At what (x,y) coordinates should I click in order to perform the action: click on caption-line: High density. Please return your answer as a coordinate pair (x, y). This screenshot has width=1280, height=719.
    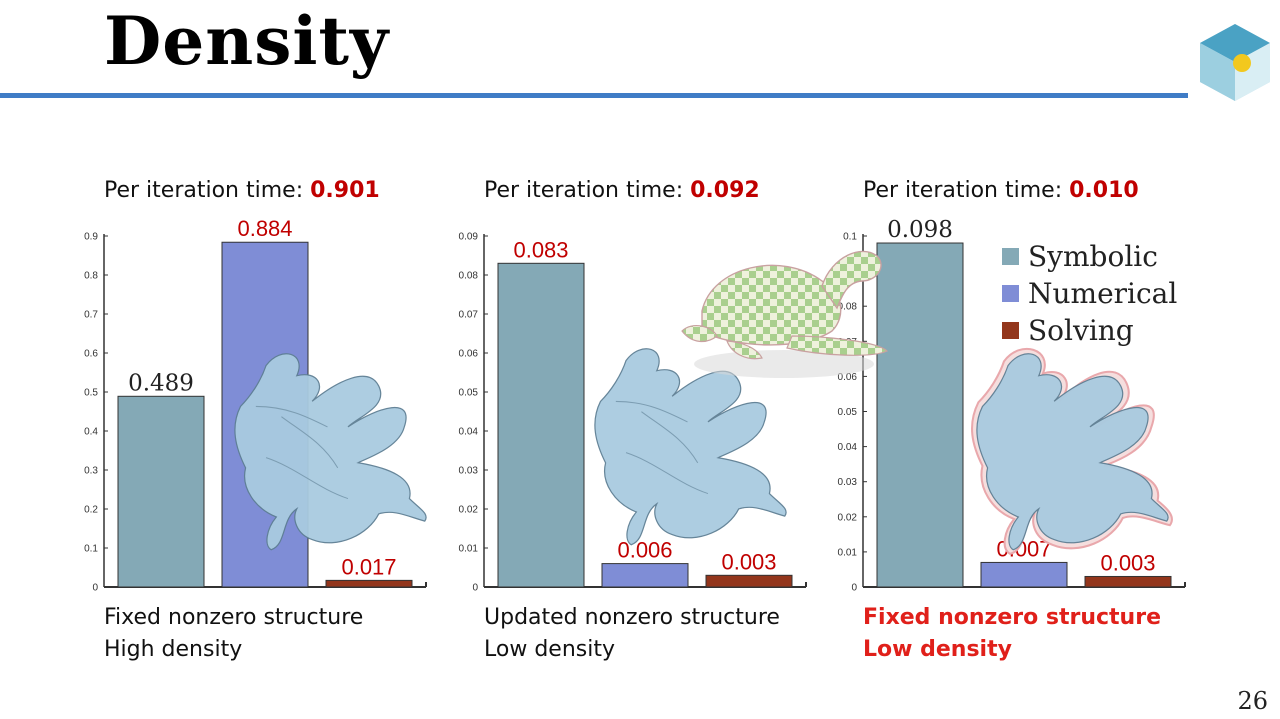
    Looking at the image, I should click on (173, 649).